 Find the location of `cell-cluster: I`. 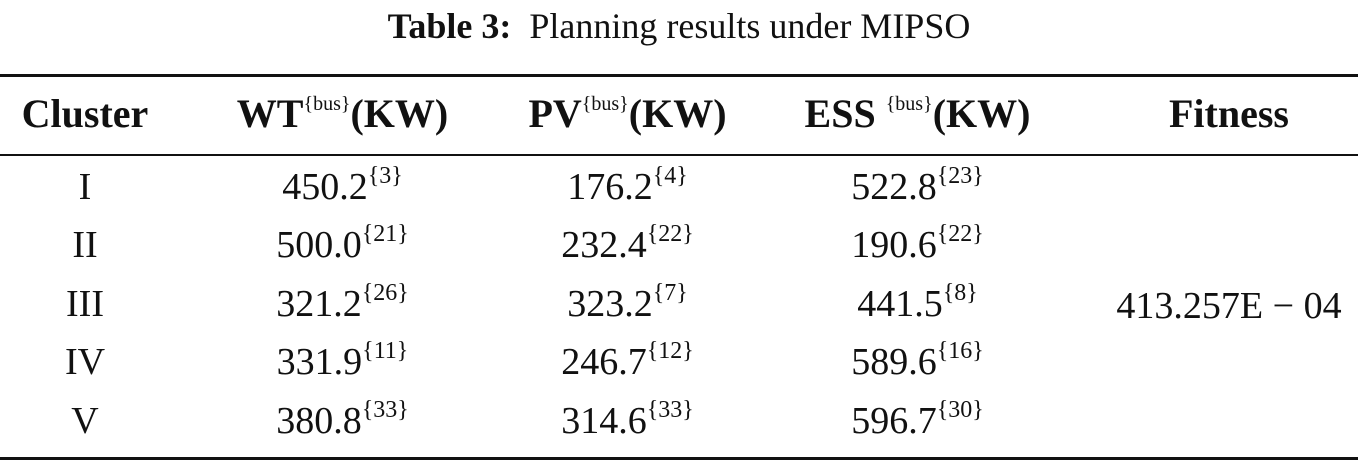

cell-cluster: I is located at coordinates (85, 187).